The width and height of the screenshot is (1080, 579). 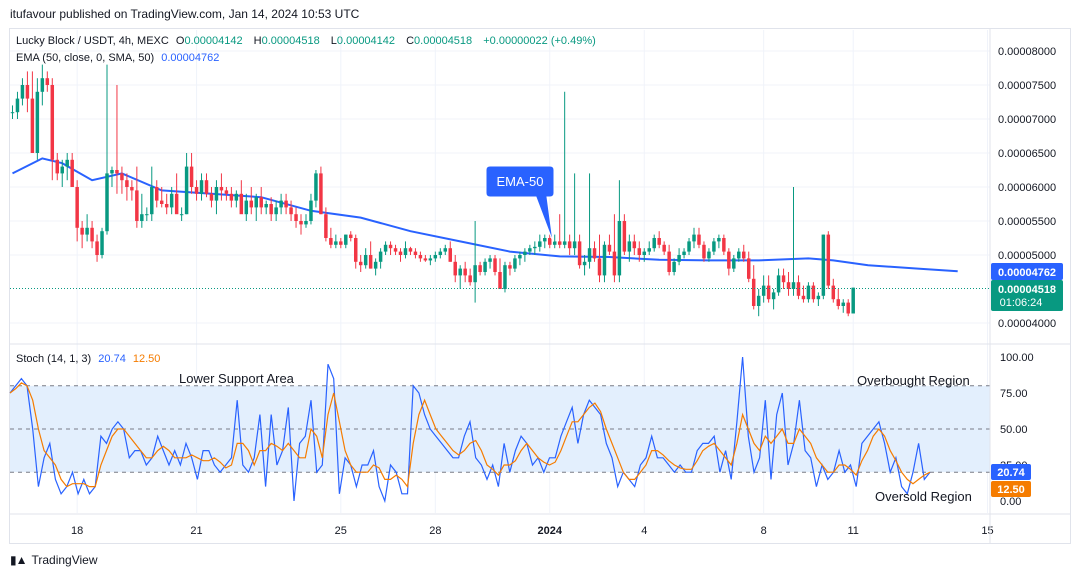 What do you see at coordinates (520, 204) in the screenshot?
I see `ema-callout-bubble` at bounding box center [520, 204].